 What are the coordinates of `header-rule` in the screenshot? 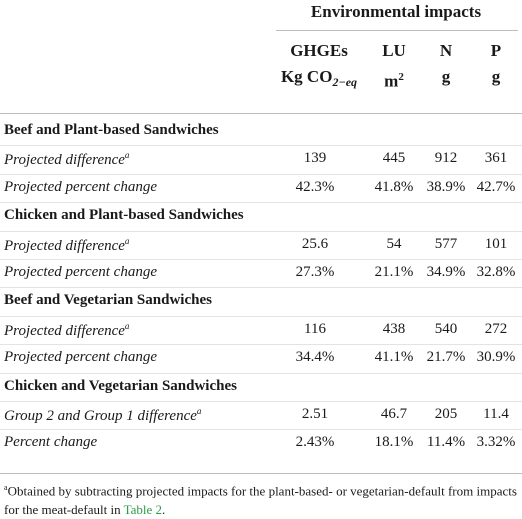 It's located at (261, 113).